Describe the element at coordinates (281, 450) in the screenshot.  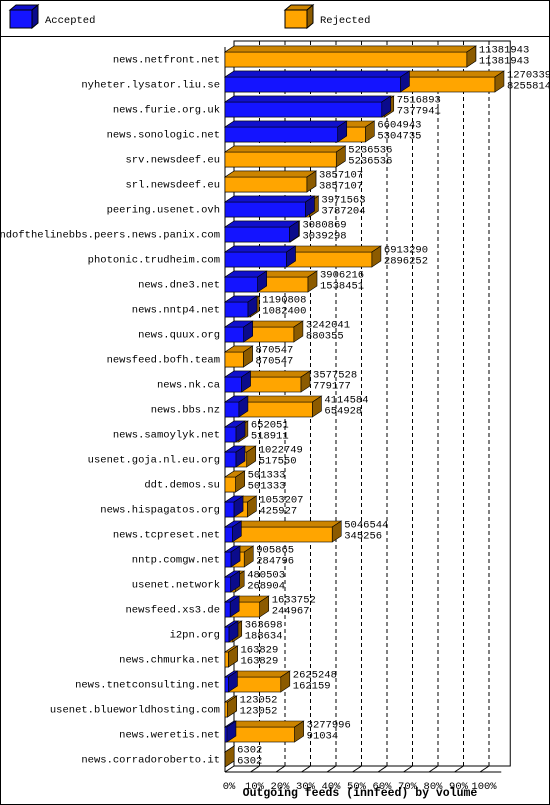
I see `value-label: 1022749` at that location.